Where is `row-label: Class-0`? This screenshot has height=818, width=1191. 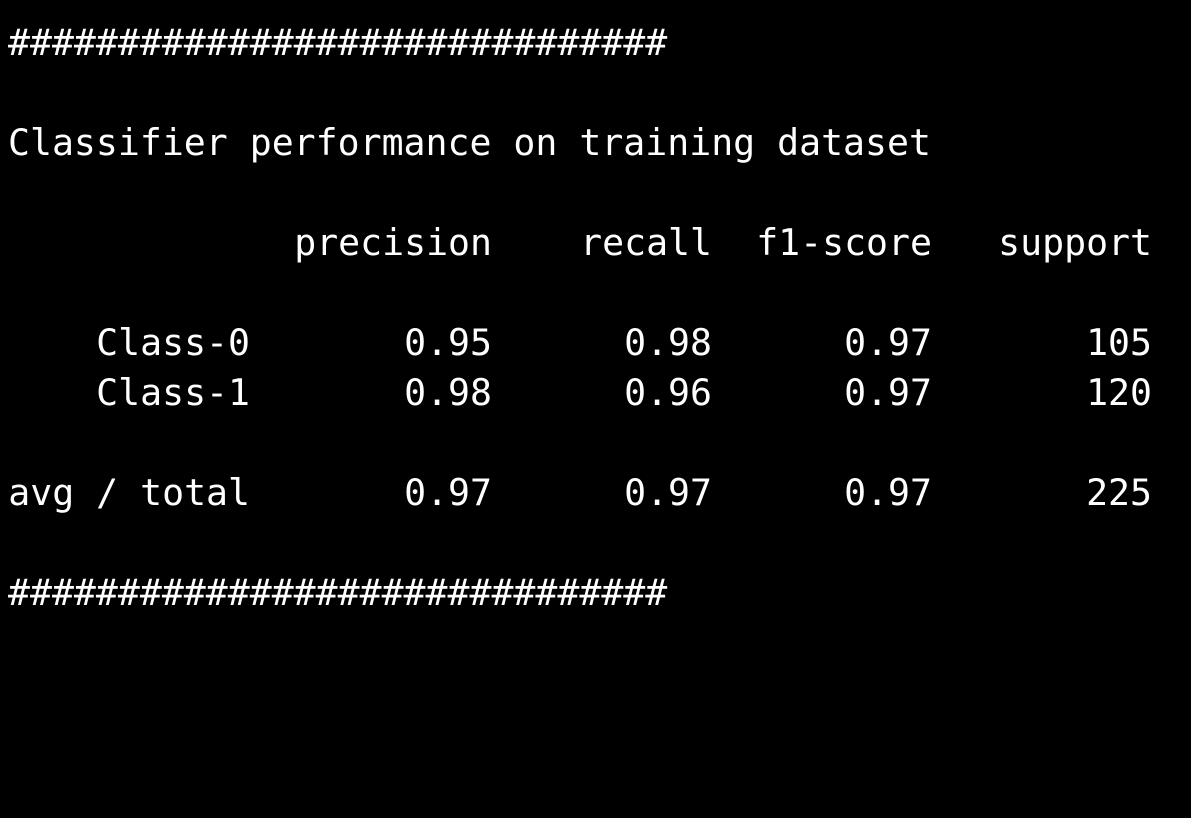
row-label: Class-0 is located at coordinates (173, 342).